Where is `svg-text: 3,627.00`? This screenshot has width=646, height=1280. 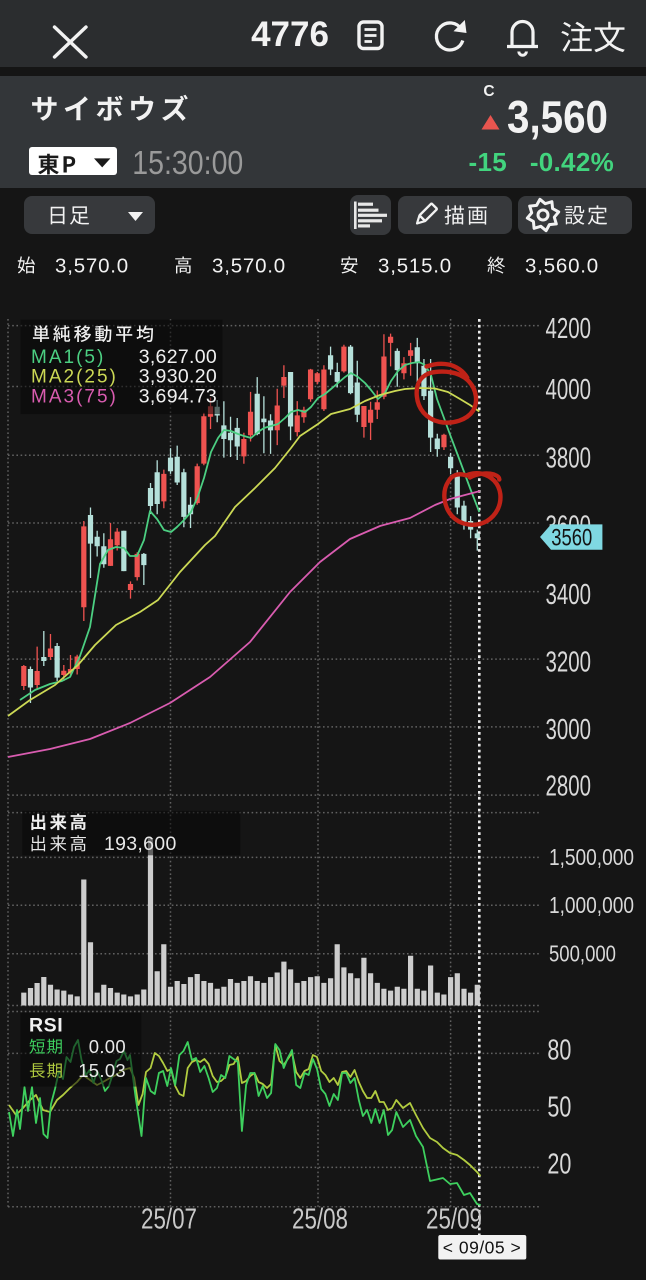
svg-text: 3,627.00 is located at coordinates (178, 357).